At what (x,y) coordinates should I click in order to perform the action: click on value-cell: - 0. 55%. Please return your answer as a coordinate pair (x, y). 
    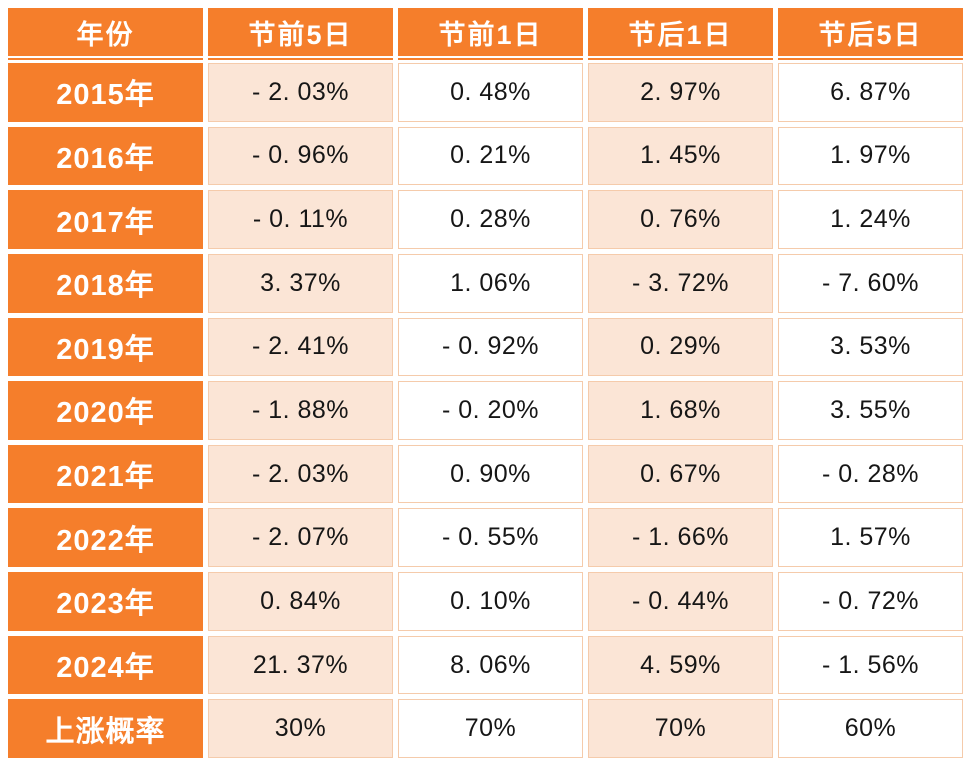
    Looking at the image, I should click on (490, 538).